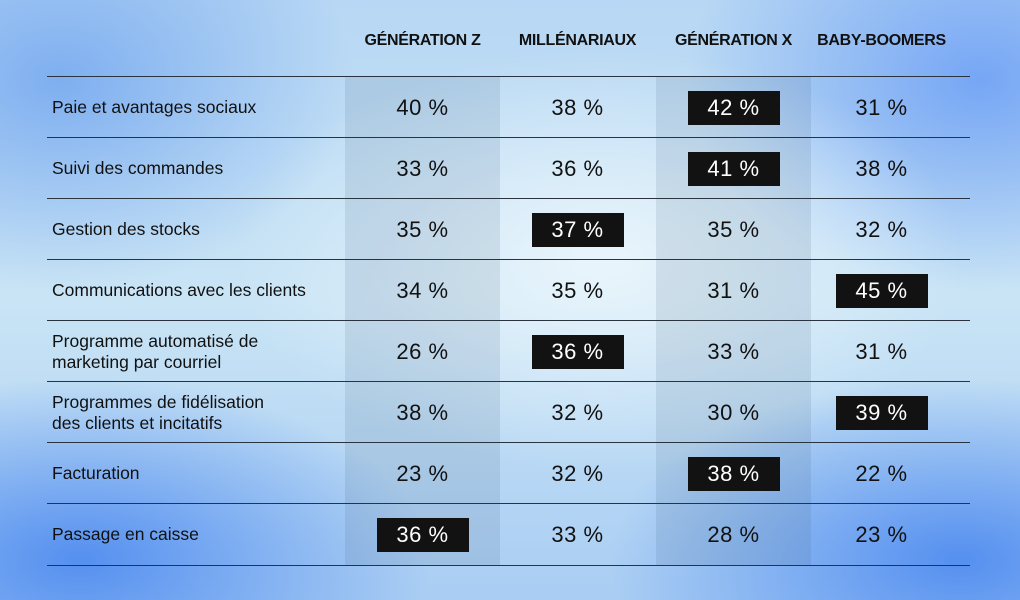  I want to click on highlighted-value: 45 %, so click(881, 290).